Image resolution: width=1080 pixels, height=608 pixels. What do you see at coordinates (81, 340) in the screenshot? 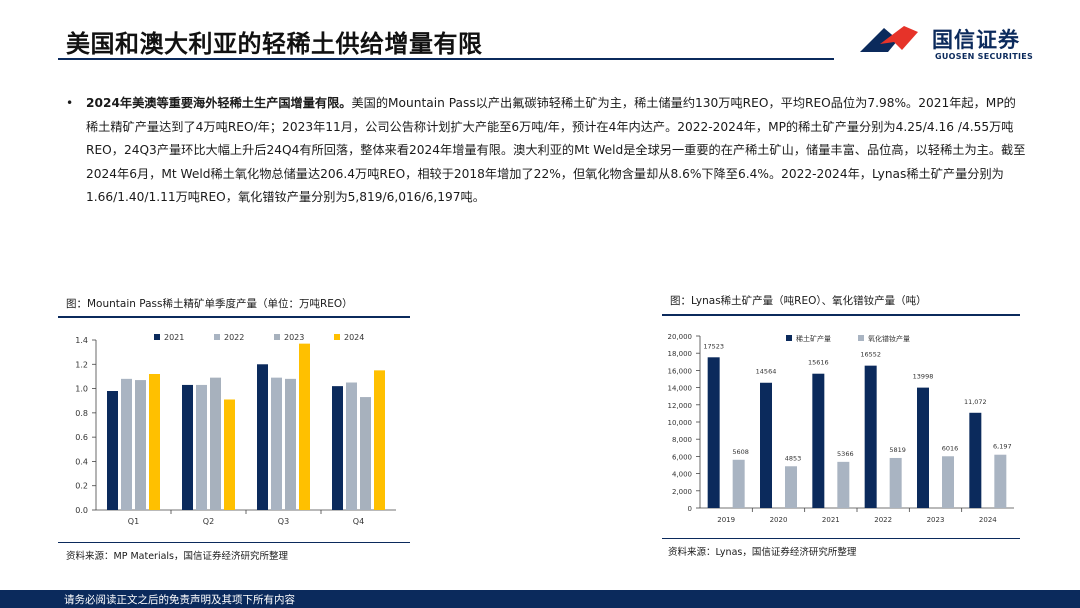
I see `y-tick-label: 1.4` at bounding box center [81, 340].